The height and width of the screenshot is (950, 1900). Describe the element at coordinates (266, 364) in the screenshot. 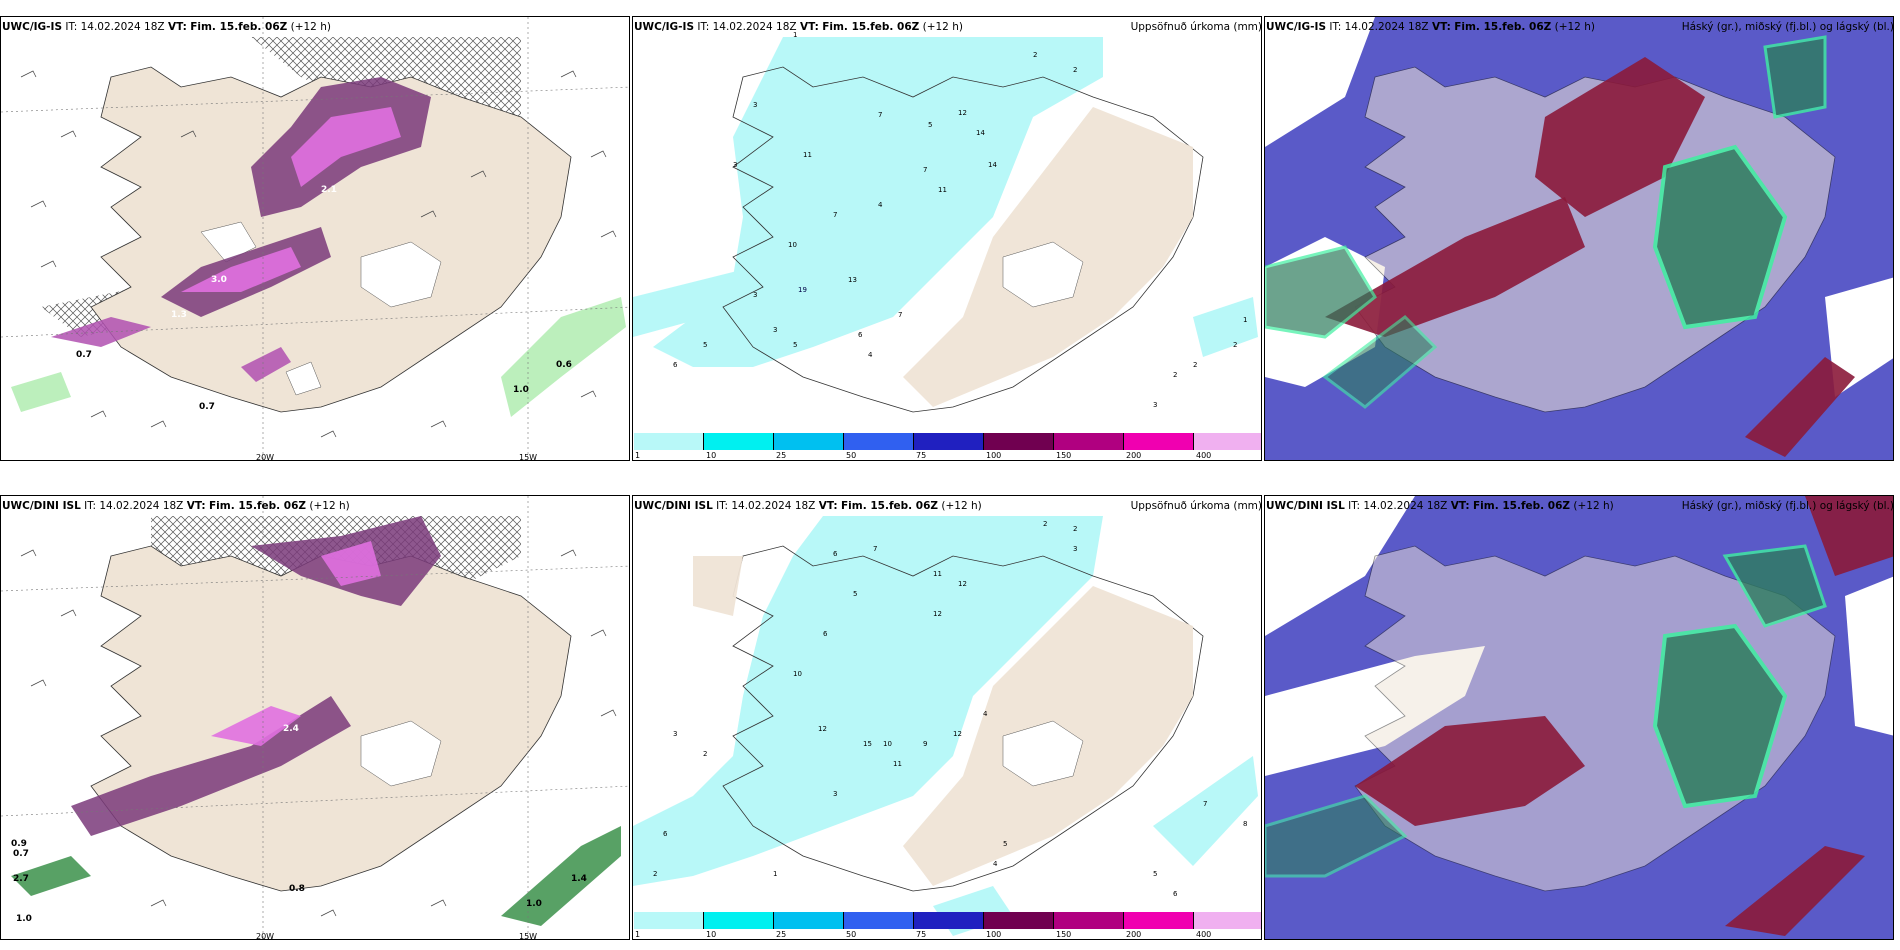

I see `precip-band` at that location.